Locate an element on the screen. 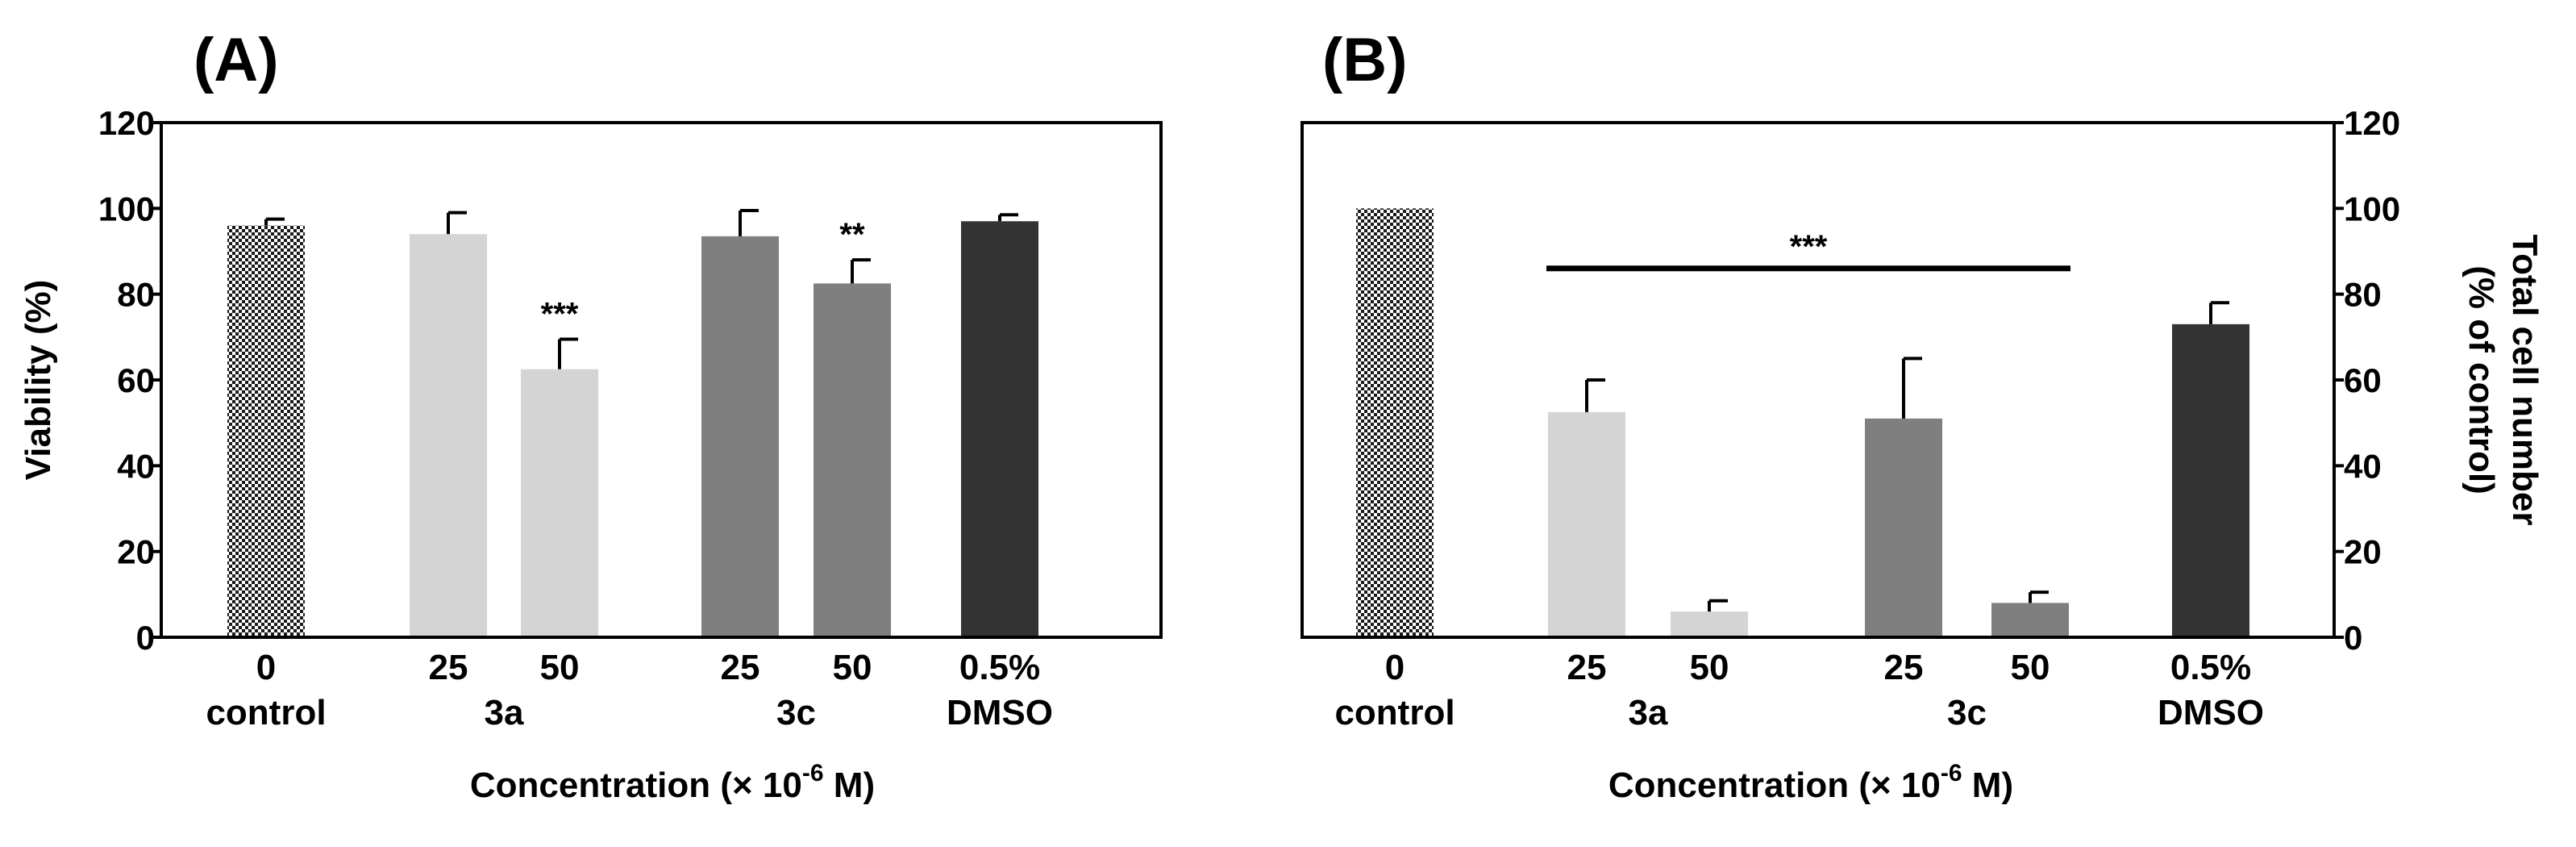 The height and width of the screenshot is (847, 2576). significance-marker-4: ** is located at coordinates (852, 234).